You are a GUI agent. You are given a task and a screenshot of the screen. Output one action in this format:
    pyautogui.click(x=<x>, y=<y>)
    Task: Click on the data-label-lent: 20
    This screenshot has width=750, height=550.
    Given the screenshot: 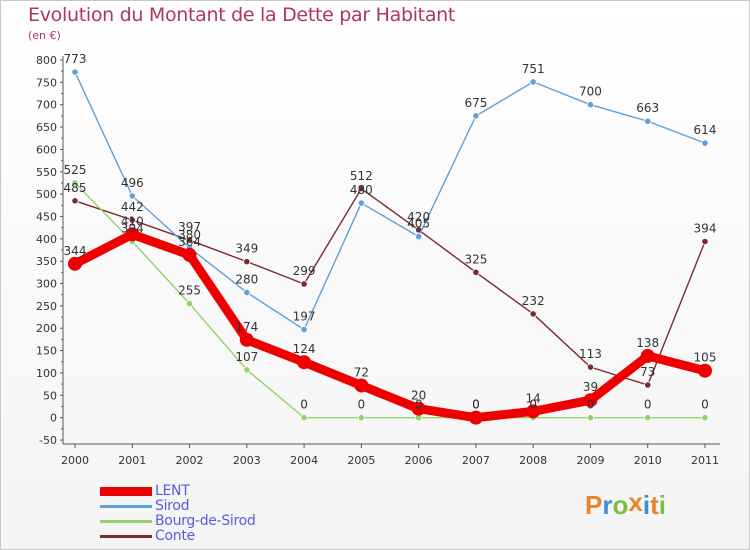 What is the action you would take?
    pyautogui.click(x=418, y=396)
    